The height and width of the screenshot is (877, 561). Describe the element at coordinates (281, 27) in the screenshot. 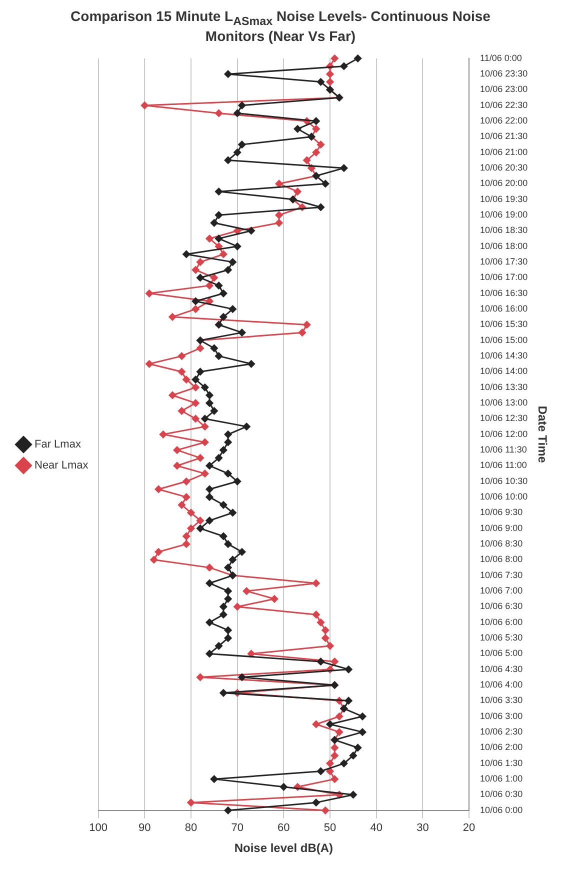

I see `chart-title: Comparison 15 Minute L$_{ASmax}$ Noise Levels- Continuous Noise Monitors (Near Vs Far)` at that location.